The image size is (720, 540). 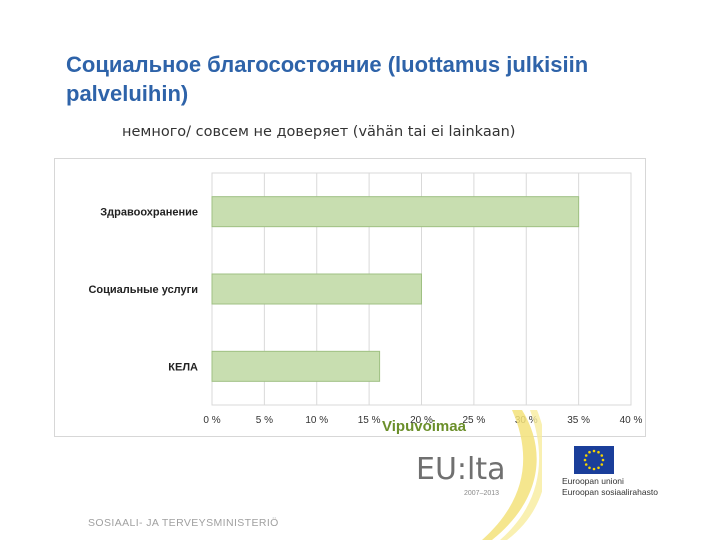 I want to click on x-tick-label: 25 %, so click(x=473, y=420).